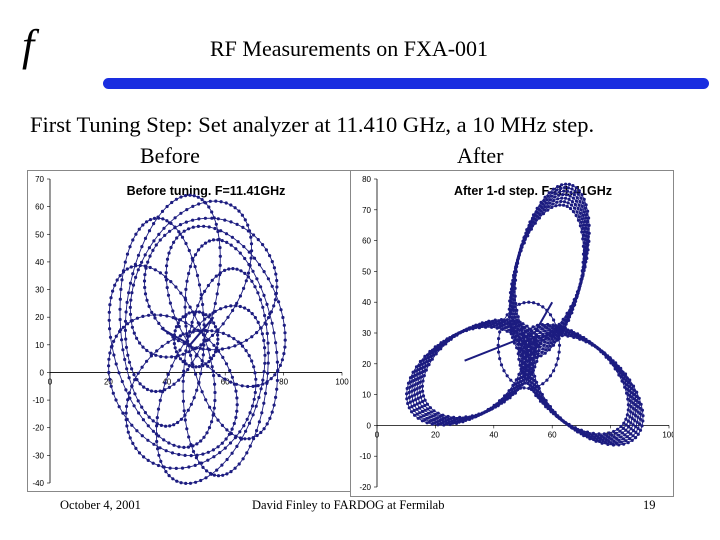  Describe the element at coordinates (366, 271) in the screenshot. I see `y-tick-label: 50` at that location.